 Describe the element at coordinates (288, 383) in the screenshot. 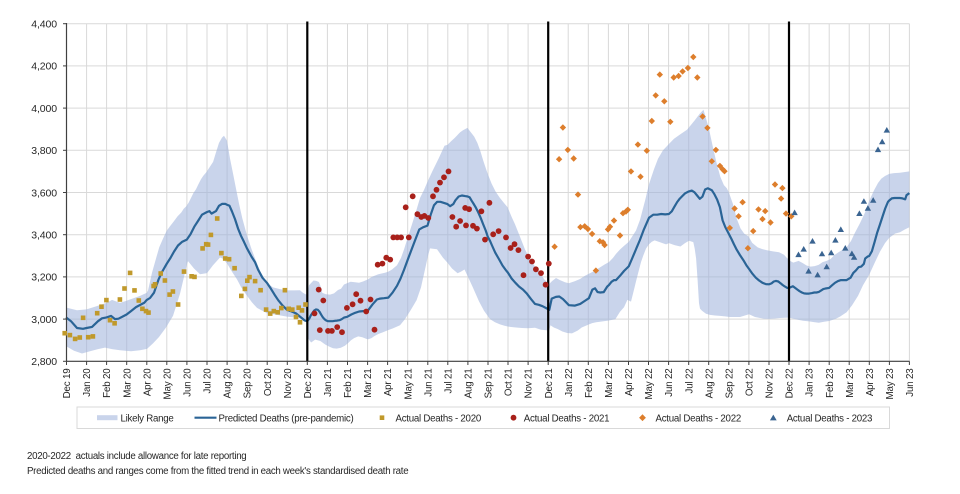

I see `svg-text: Nov 20` at that location.